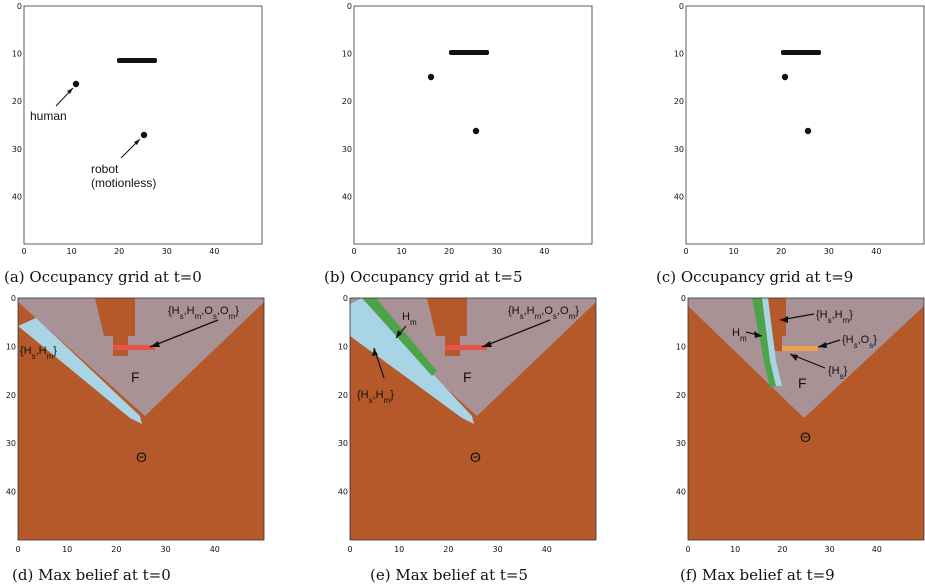 Image resolution: width=925 pixels, height=586 pixels. What do you see at coordinates (48, 116) in the screenshot?
I see `human-label: human` at bounding box center [48, 116].